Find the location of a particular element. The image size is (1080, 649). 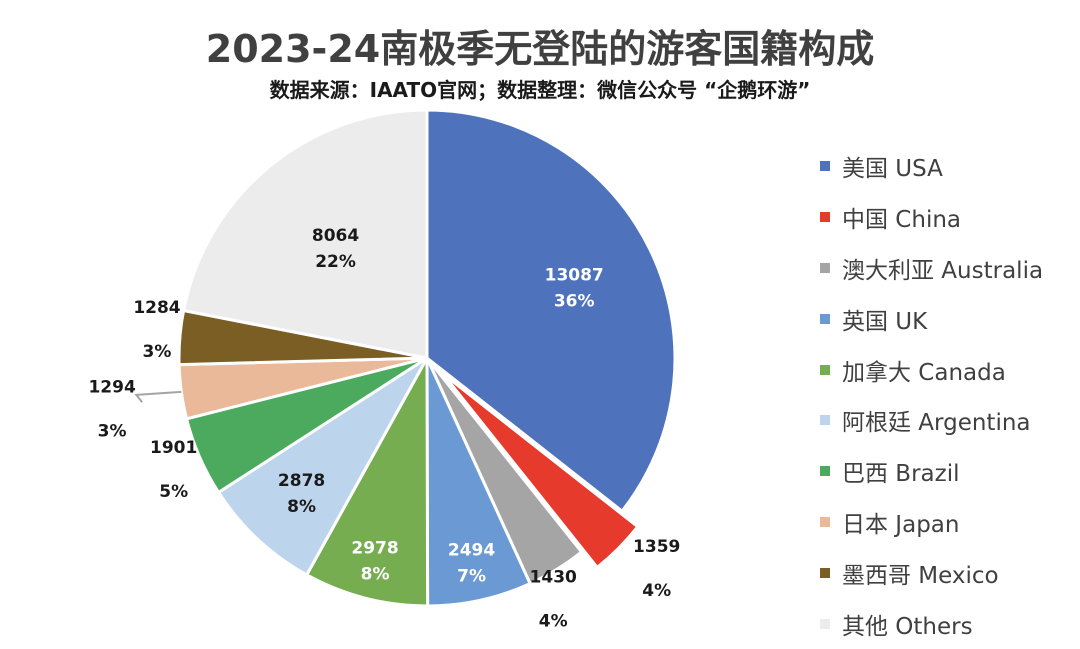

leader-lines is located at coordinates (158, 396).